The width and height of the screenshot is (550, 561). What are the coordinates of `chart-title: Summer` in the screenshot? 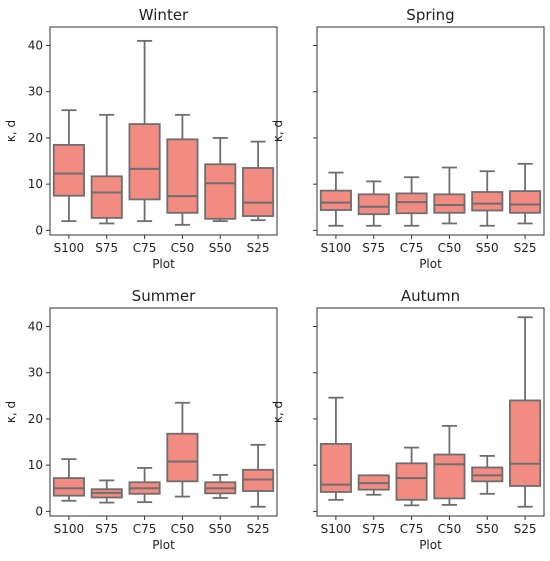 It's located at (164, 296).